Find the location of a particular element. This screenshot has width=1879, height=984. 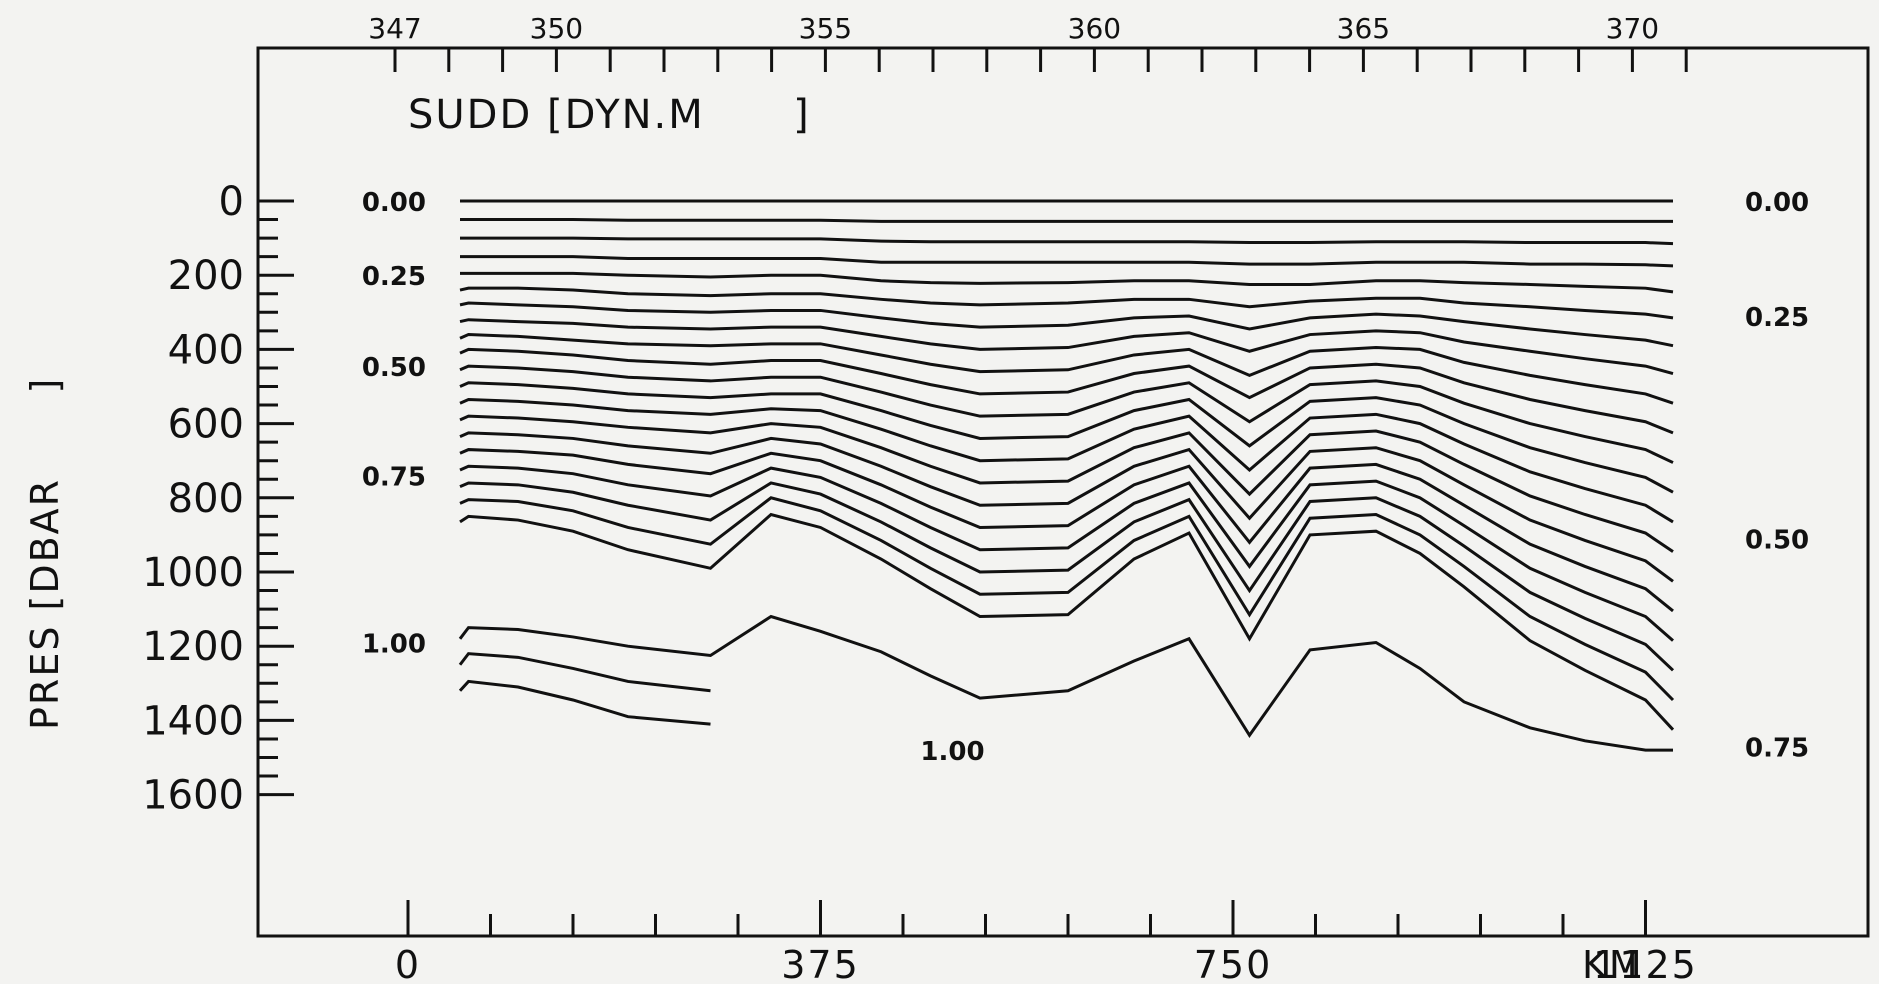

contour-line-0.70 is located at coordinates (1066, 507).